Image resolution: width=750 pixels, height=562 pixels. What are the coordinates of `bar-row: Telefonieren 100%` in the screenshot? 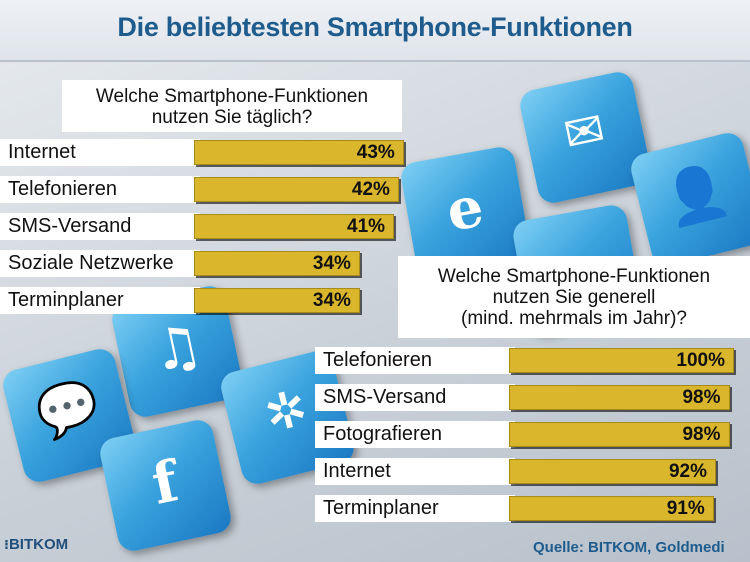 It's located at (527, 360).